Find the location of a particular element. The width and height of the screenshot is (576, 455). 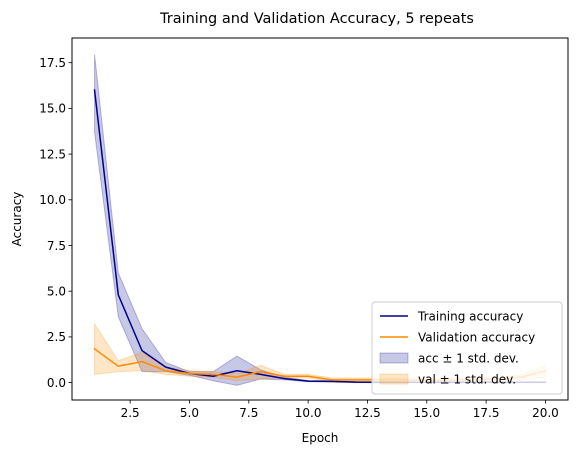

legend-box is located at coordinates (467, 348).